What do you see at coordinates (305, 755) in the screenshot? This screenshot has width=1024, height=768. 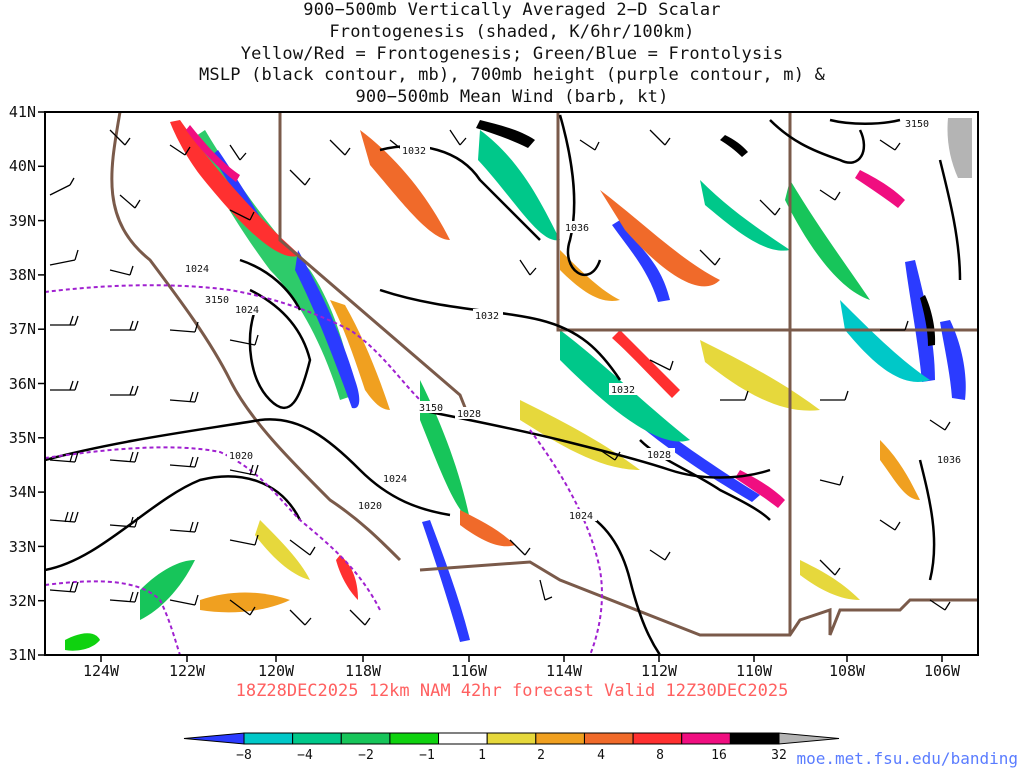 I see `colorbar-label: −4` at bounding box center [305, 755].